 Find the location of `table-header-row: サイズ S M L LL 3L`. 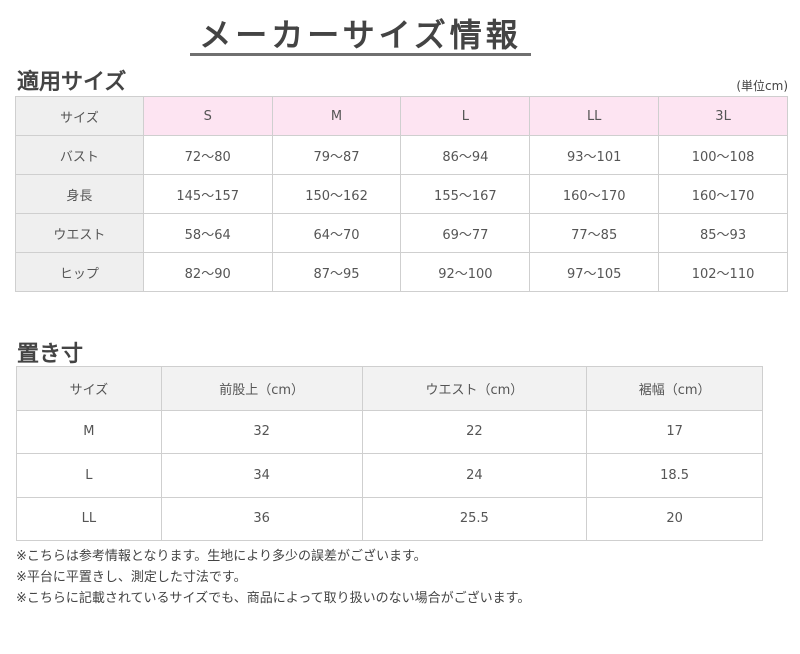

table-header-row: サイズ S M L LL 3L is located at coordinates (401, 116).